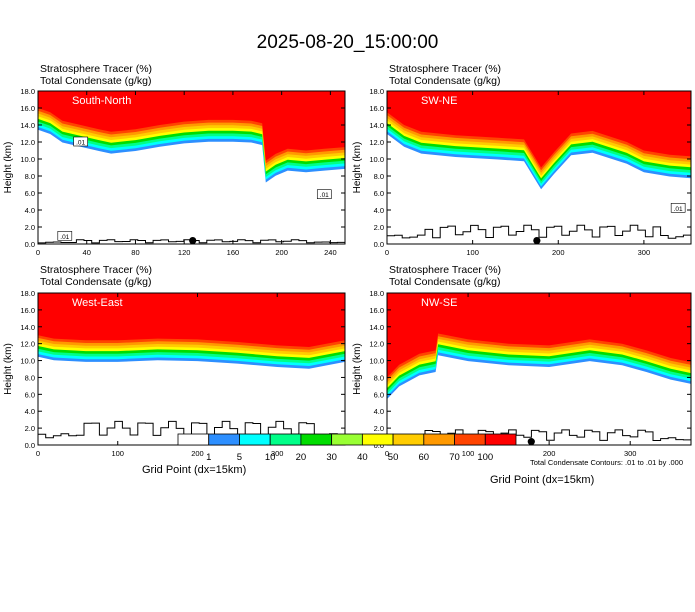  I want to click on panel-4-tracer-core, so click(539, 334).